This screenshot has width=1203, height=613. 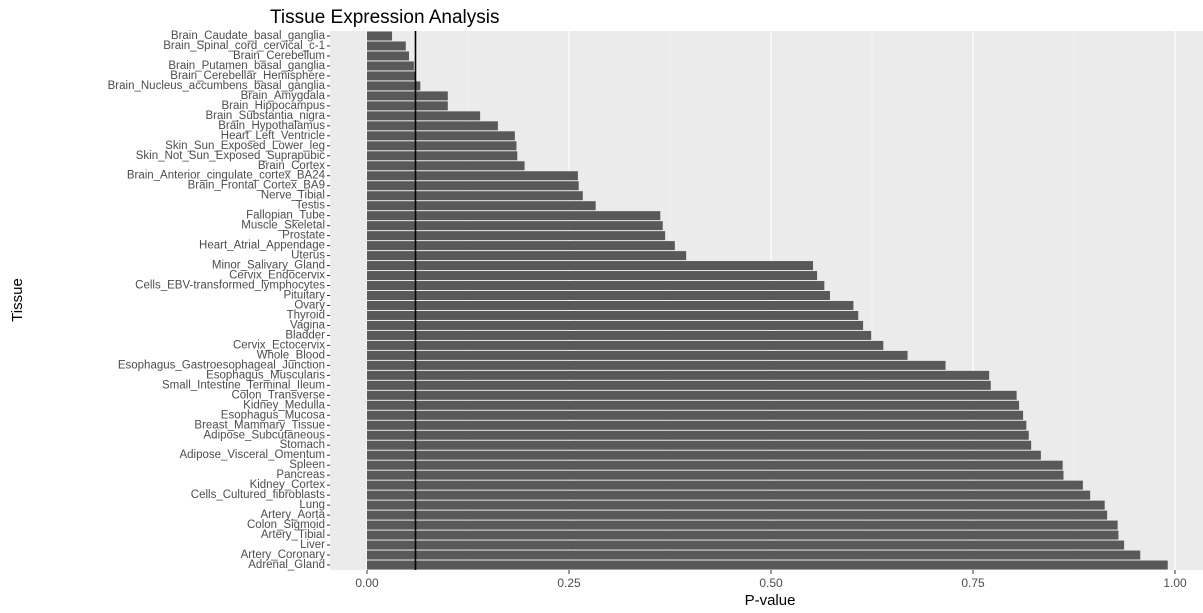 What do you see at coordinates (262, 246) in the screenshot?
I see `y-tick-label: Heart_Atrial_Appendage` at bounding box center [262, 246].